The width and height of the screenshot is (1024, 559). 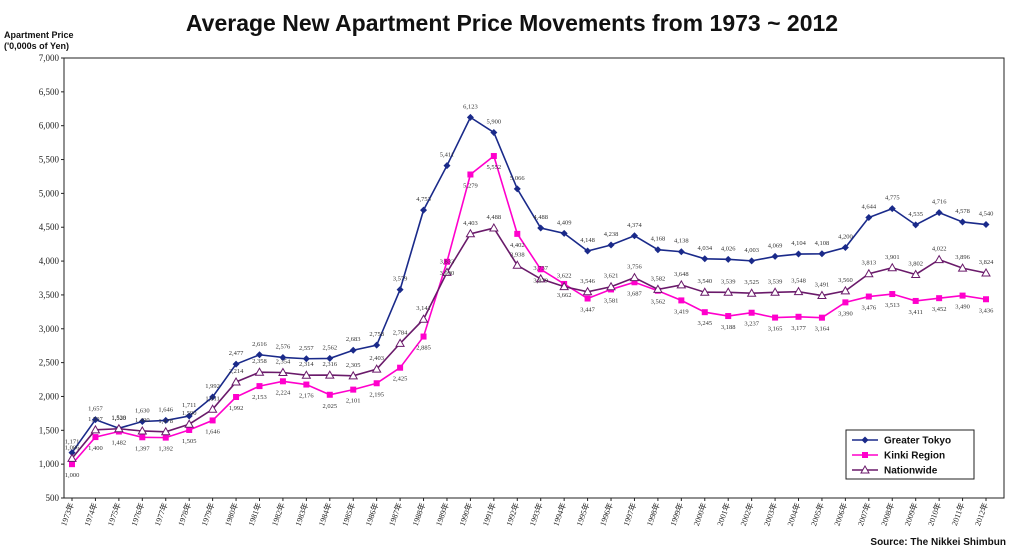 I want to click on y-axis-title-line1: Apartment Price, so click(x=39, y=35).